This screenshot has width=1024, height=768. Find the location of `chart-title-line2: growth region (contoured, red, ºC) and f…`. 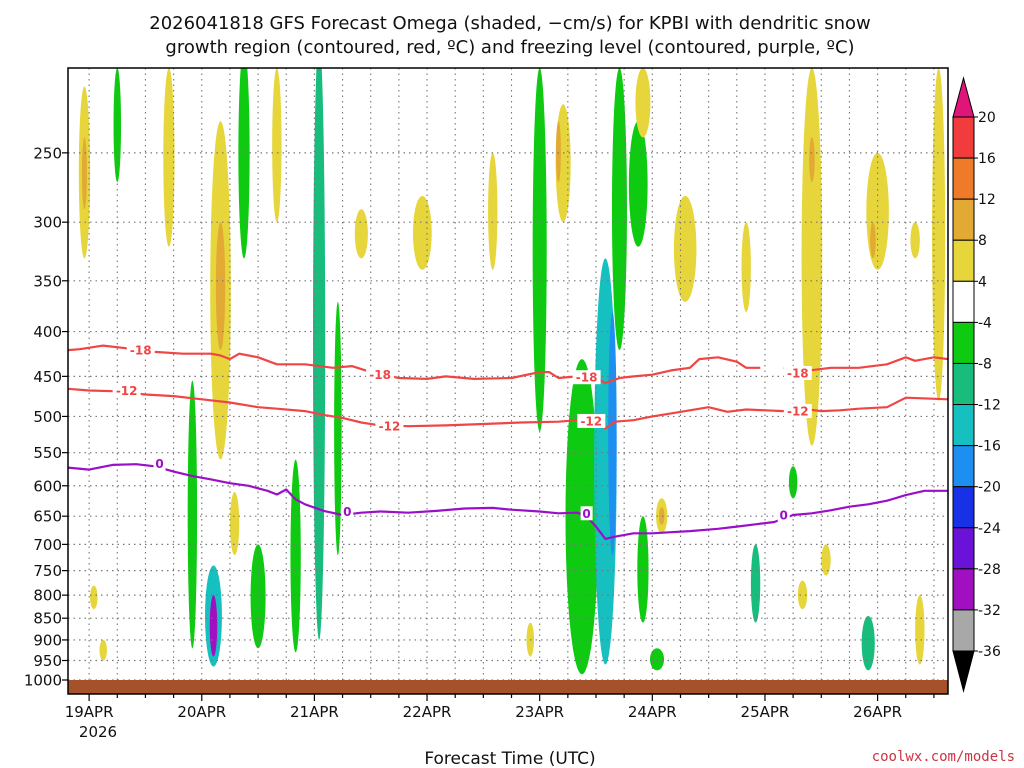

chart-title-line2: growth region (contoured, red, ºC) and f… is located at coordinates (509, 47).